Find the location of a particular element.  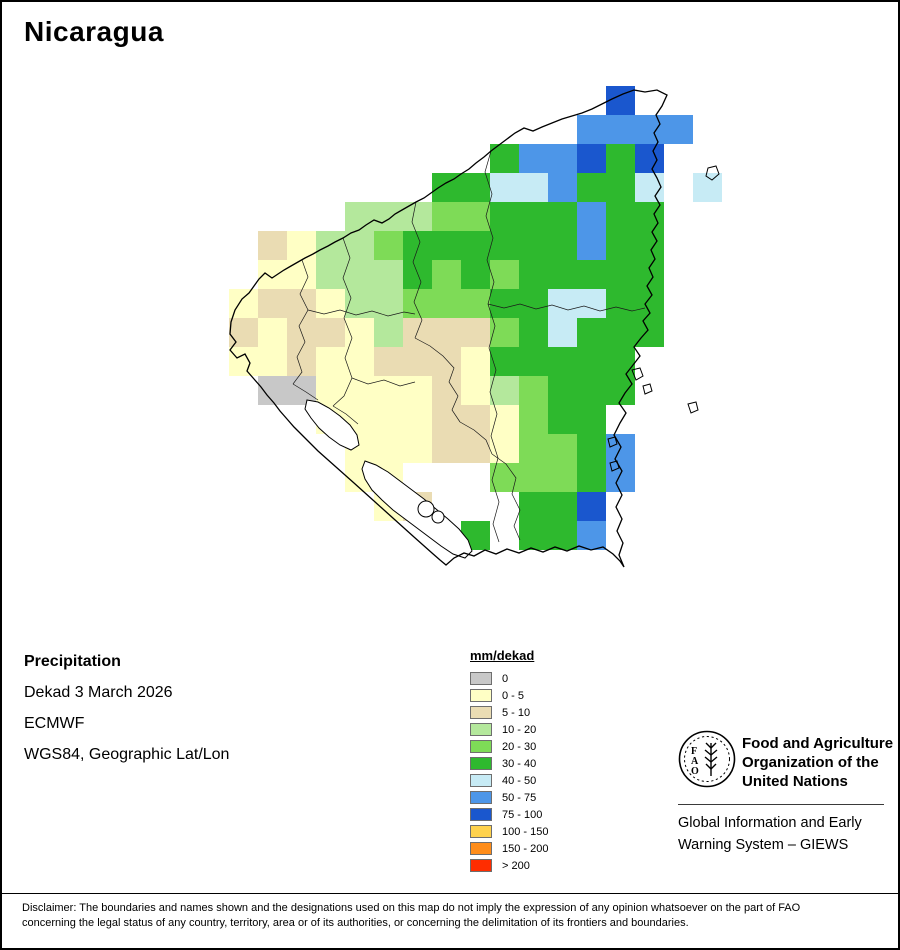

disclaimer-separator is located at coordinates (450, 893).